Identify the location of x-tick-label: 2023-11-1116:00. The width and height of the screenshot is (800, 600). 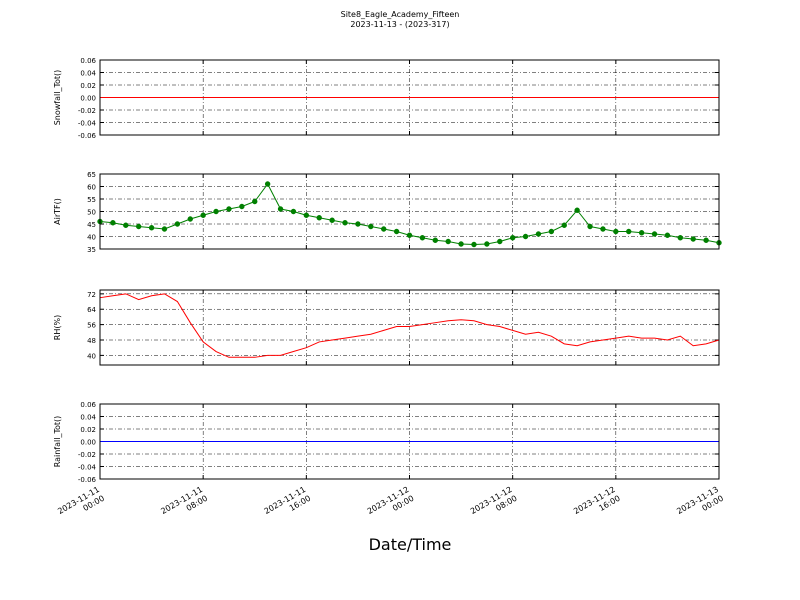
(288, 505).